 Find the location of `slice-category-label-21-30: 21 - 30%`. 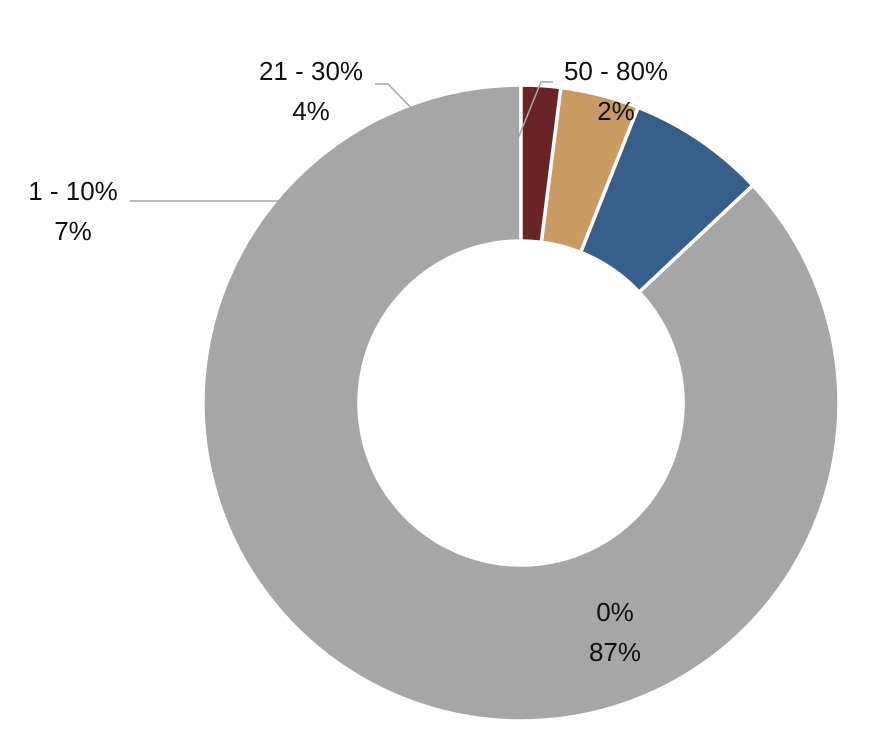

slice-category-label-21-30: 21 - 30% is located at coordinates (311, 71).